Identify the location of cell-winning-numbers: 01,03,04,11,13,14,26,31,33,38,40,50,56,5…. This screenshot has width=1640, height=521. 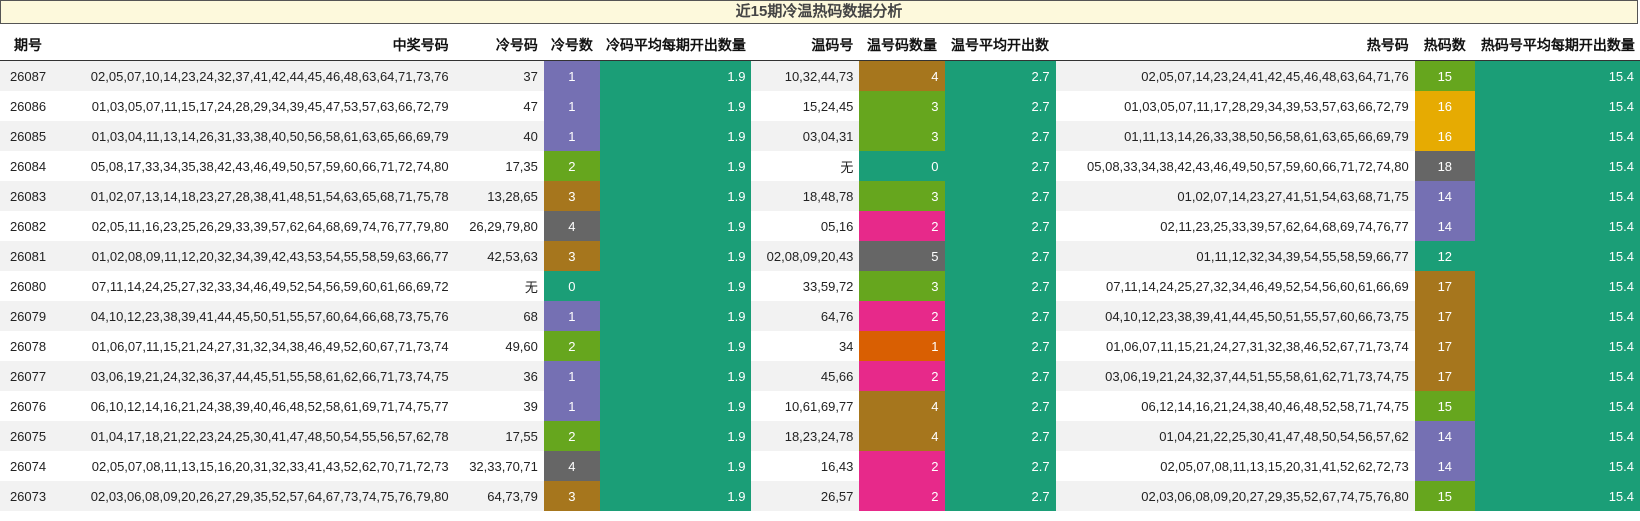
(255, 136).